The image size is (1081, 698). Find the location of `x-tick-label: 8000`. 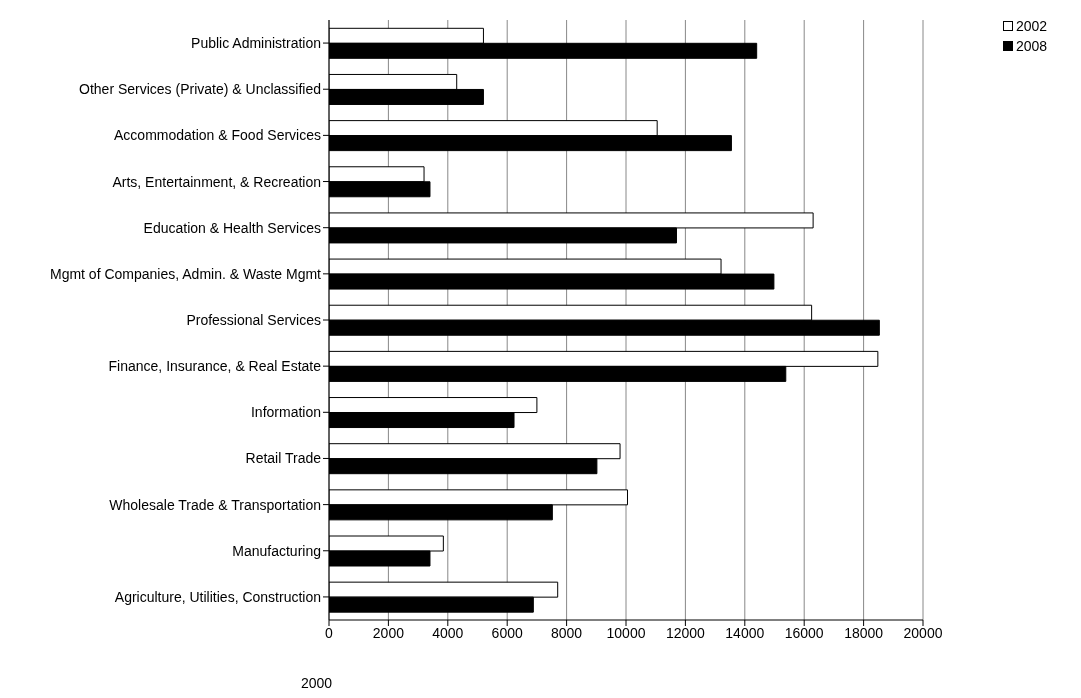

x-tick-label: 8000 is located at coordinates (567, 632).